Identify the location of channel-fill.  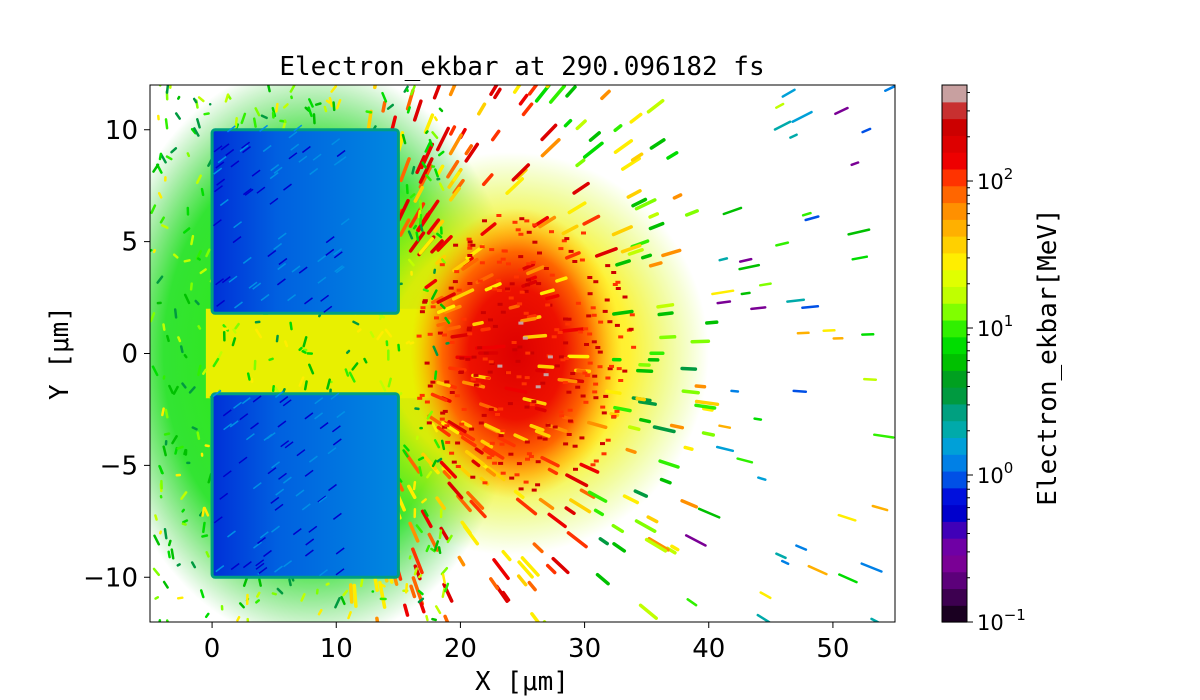
(320, 353).